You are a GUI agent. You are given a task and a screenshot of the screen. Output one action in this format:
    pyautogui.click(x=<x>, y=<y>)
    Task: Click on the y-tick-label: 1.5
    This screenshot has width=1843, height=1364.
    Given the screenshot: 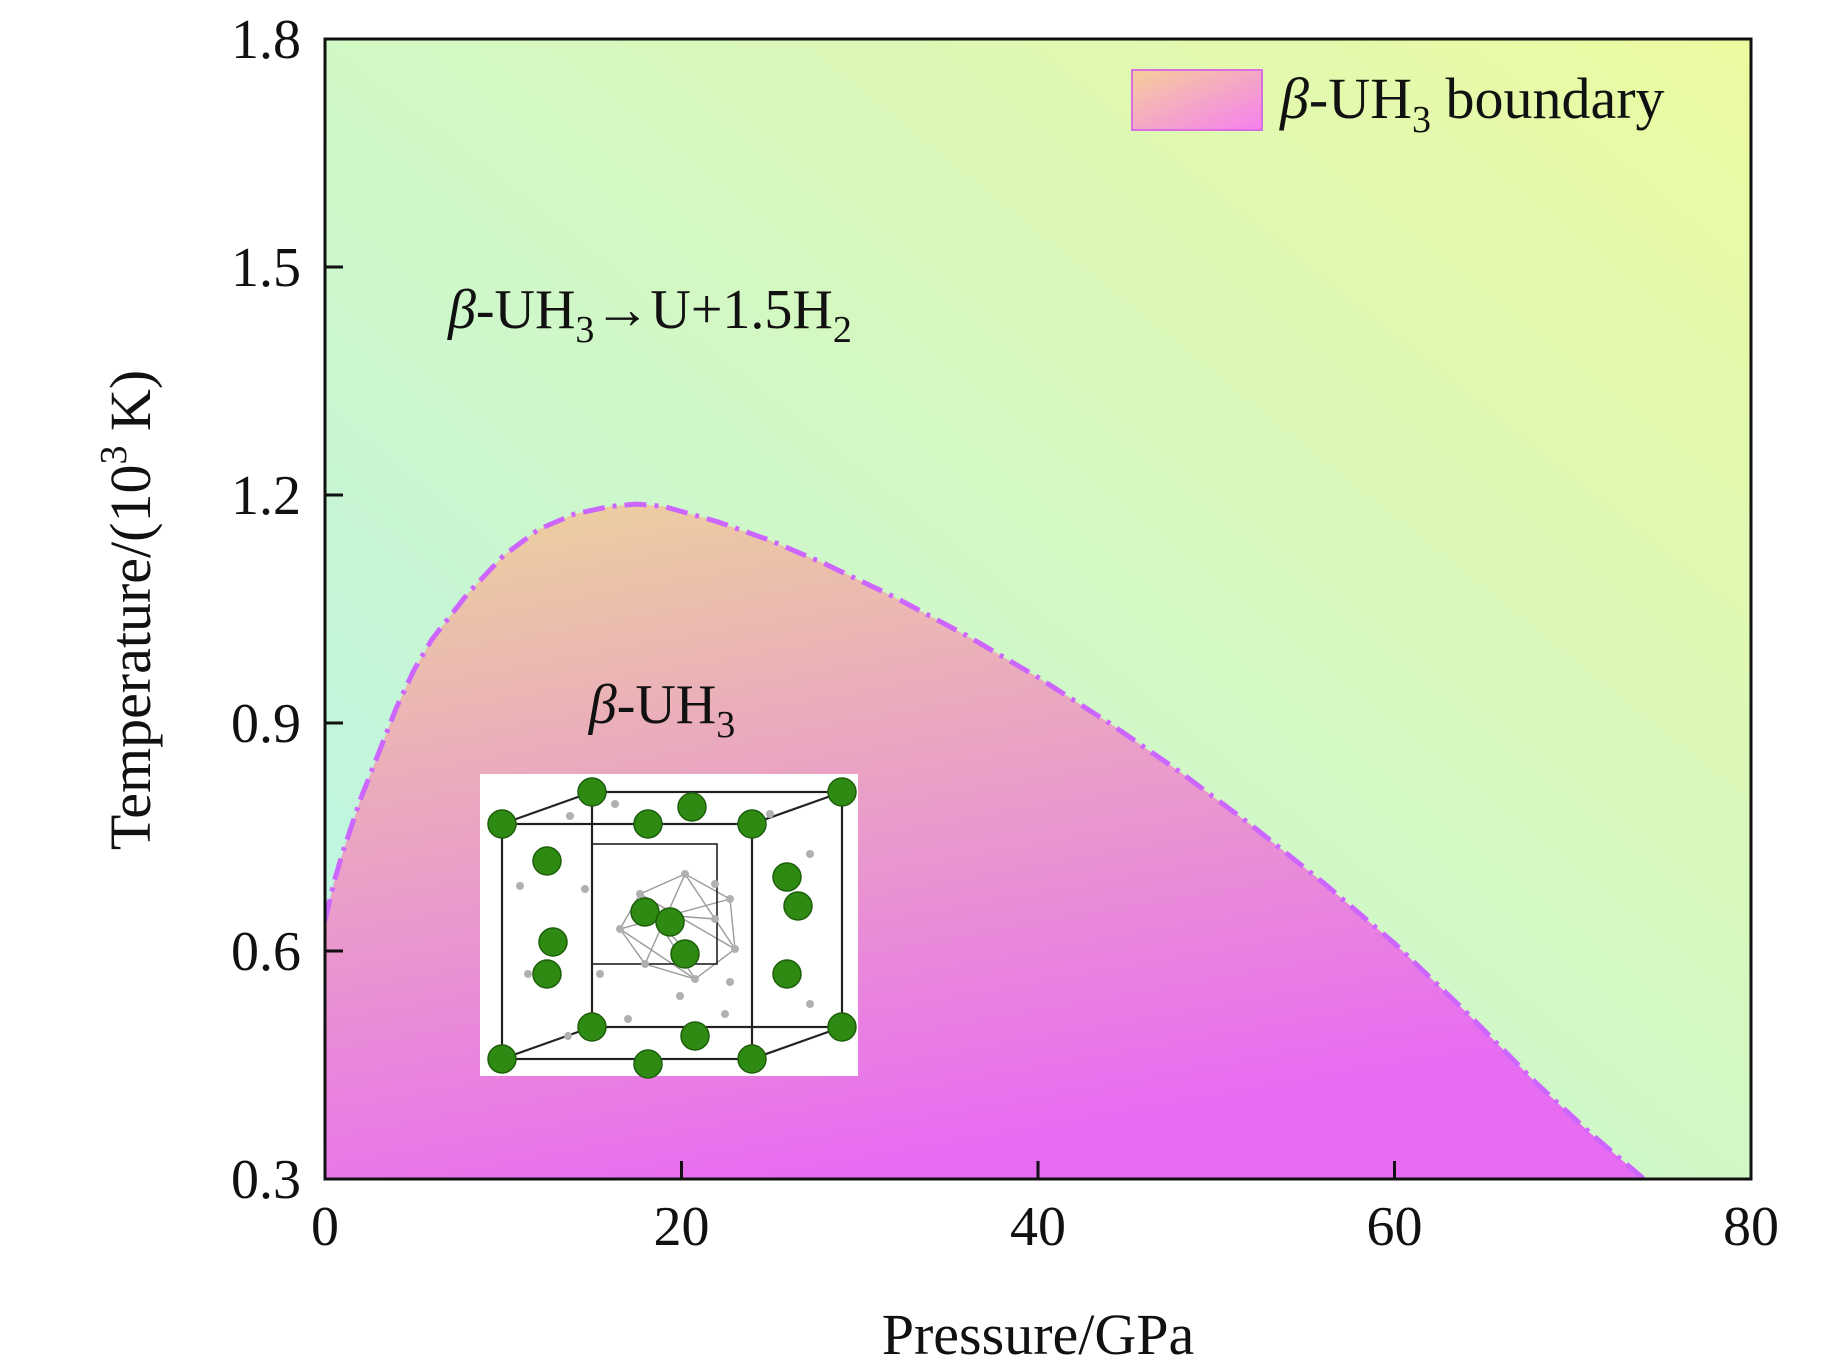 What is the action you would take?
    pyautogui.click(x=266, y=268)
    